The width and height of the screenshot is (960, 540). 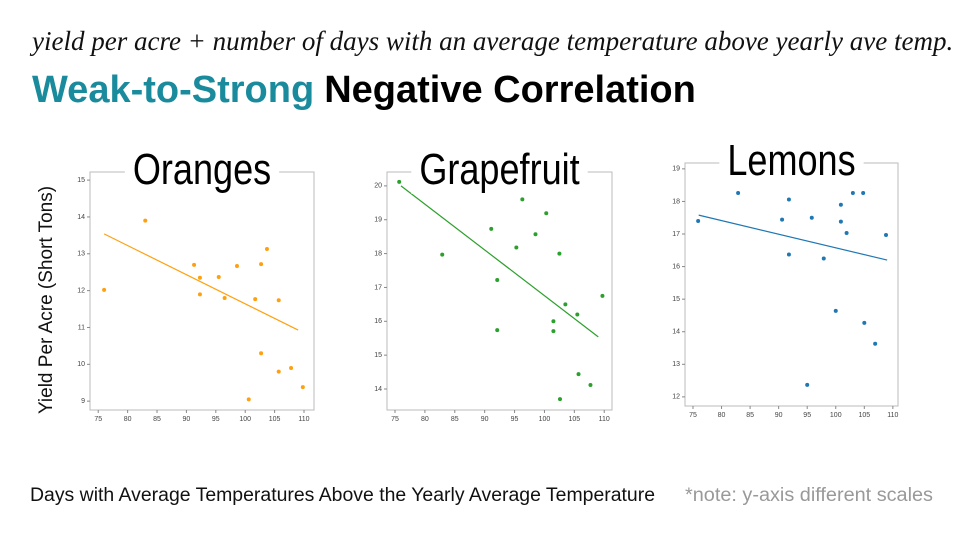 What do you see at coordinates (157, 419) in the screenshot?
I see `x-tick-label: 85` at bounding box center [157, 419].